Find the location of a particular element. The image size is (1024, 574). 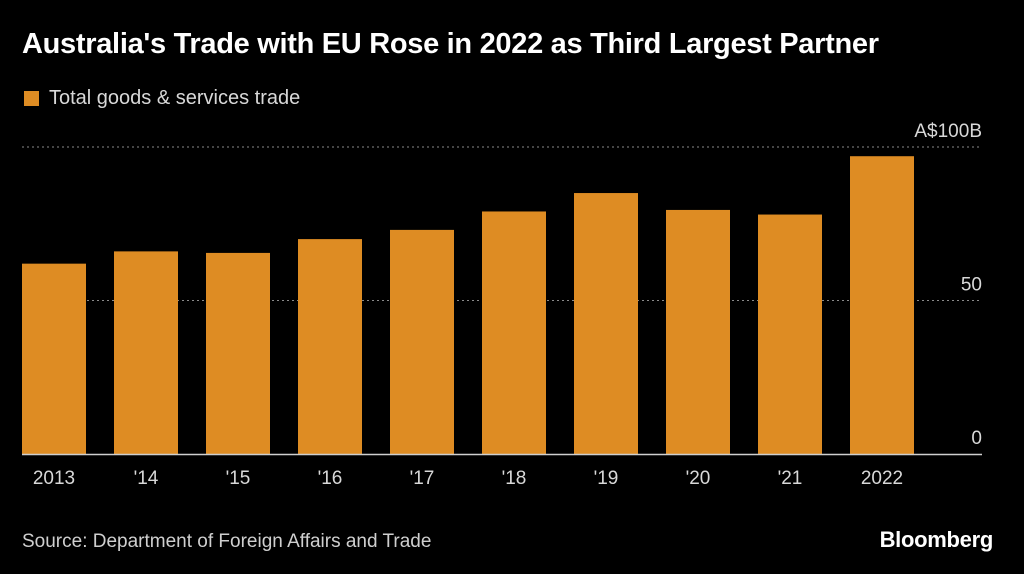

y-tick-label: 0 is located at coordinates (976, 438).